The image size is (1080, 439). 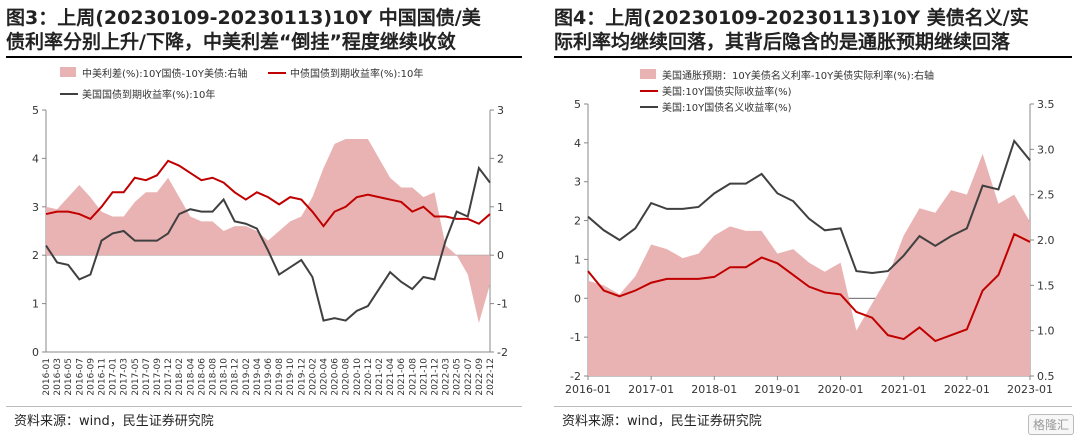 What do you see at coordinates (727, 107) in the screenshot?
I see `legend-label: 美国:10Y国债名义收益率(%)` at bounding box center [727, 107].